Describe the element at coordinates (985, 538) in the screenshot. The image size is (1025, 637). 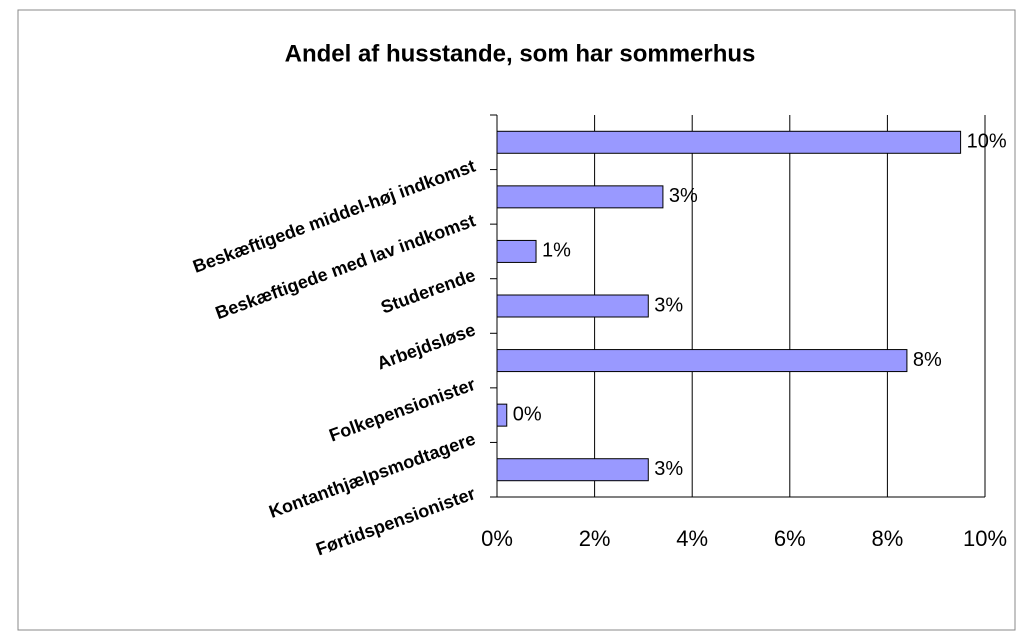
I see `x-tick-label: 10%` at that location.